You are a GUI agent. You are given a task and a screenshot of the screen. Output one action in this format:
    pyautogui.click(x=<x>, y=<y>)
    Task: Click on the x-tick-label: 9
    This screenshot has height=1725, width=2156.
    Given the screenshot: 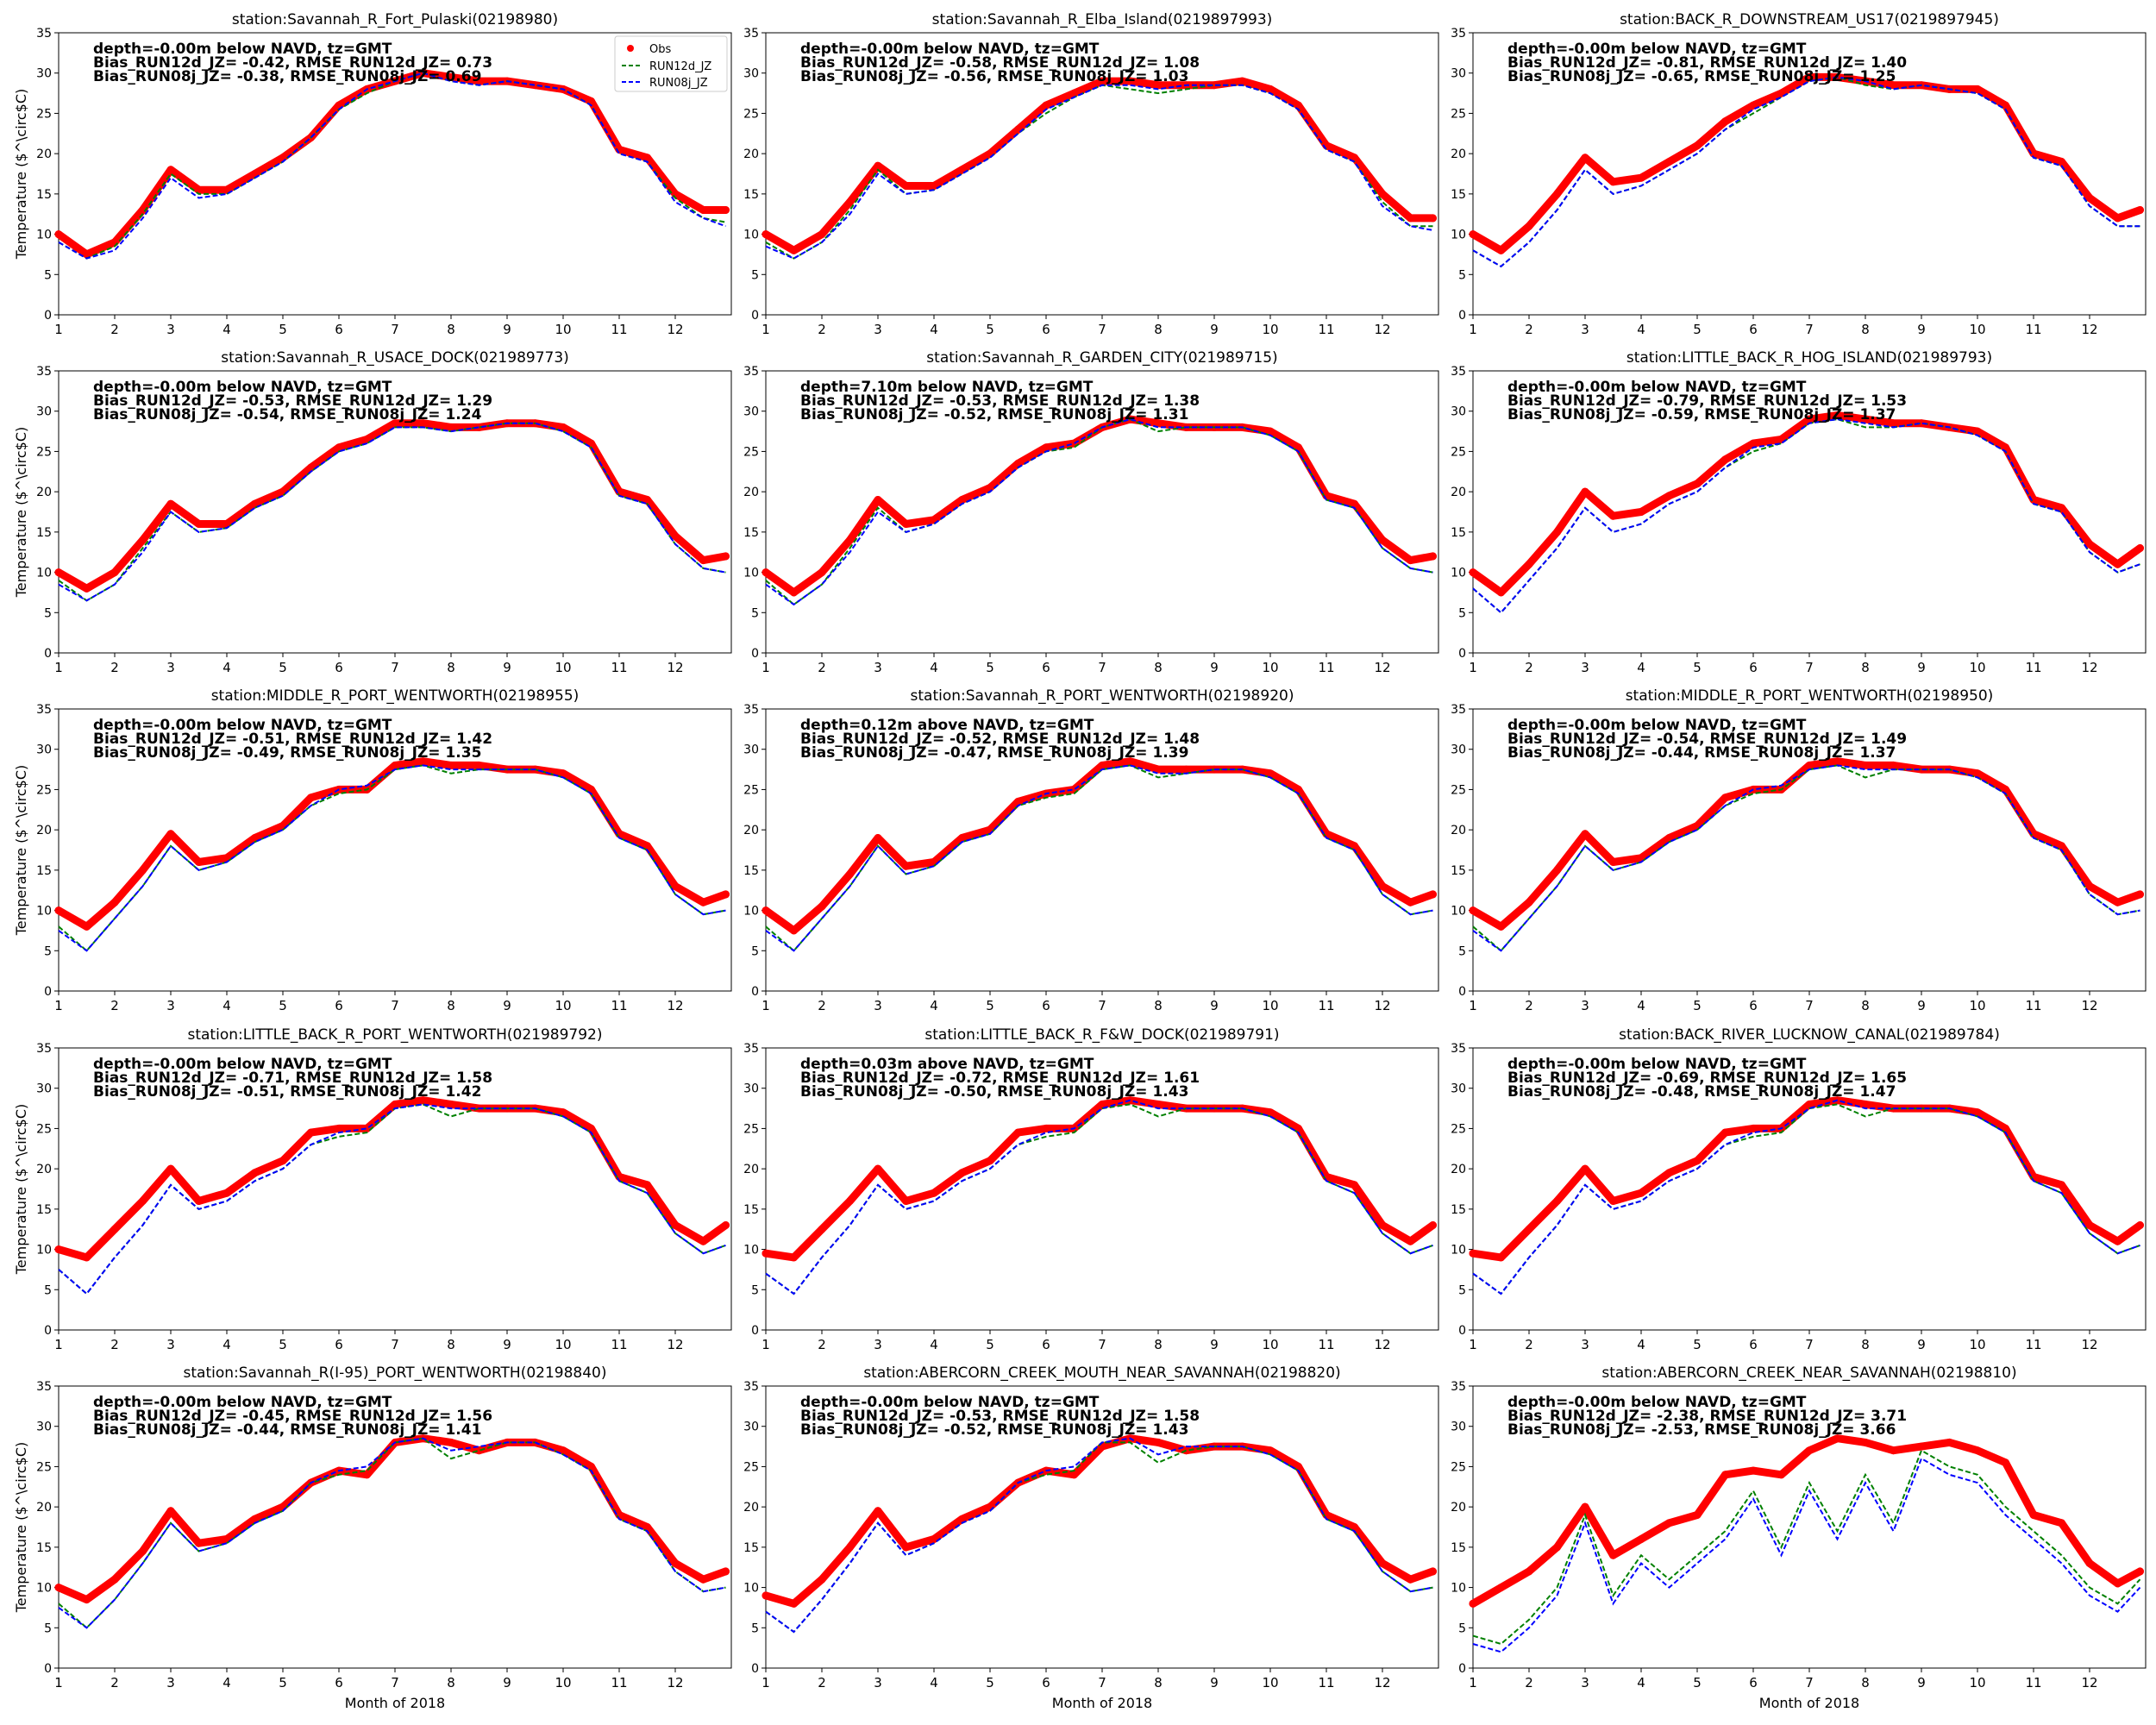 What is the action you would take?
    pyautogui.click(x=1214, y=329)
    